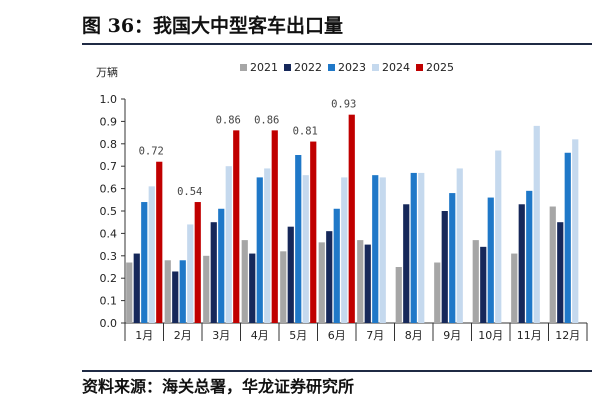 Image resolution: width=599 pixels, height=407 pixels. What do you see at coordinates (109, 323) in the screenshot?
I see `y-tick-label: 0.0` at bounding box center [109, 323].